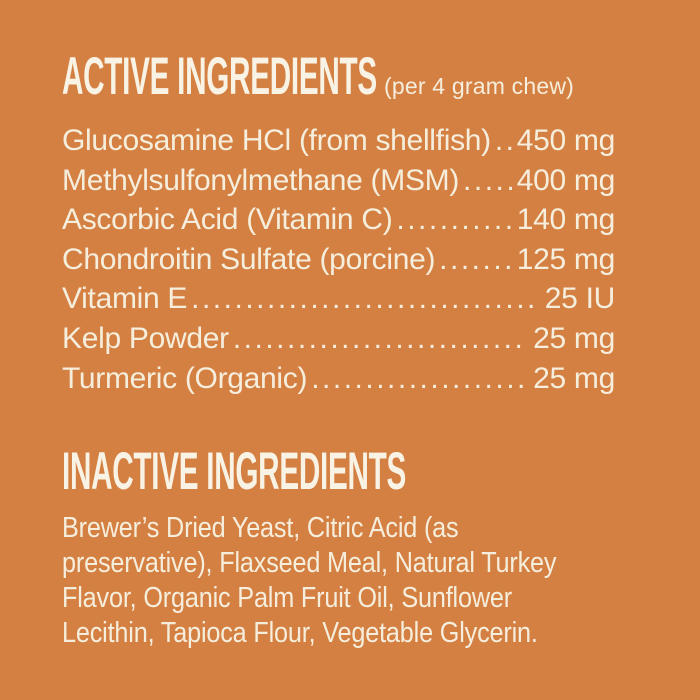 This screenshot has width=700, height=700. I want to click on ingredient-amount: 25 IU, so click(580, 299).